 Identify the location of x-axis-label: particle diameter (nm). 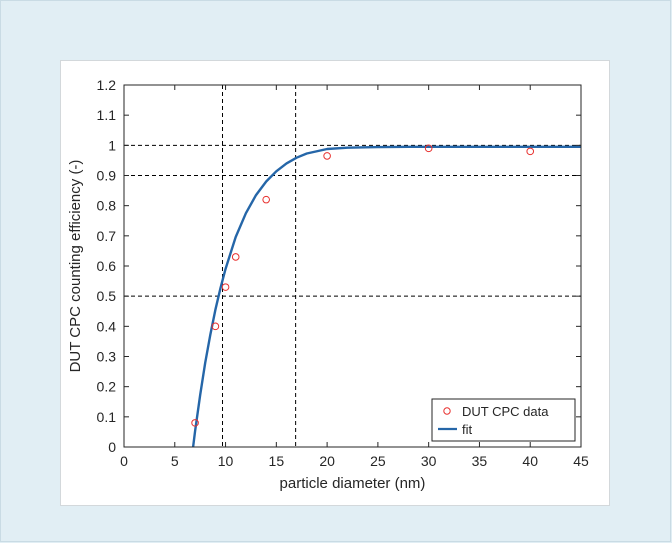
(353, 483).